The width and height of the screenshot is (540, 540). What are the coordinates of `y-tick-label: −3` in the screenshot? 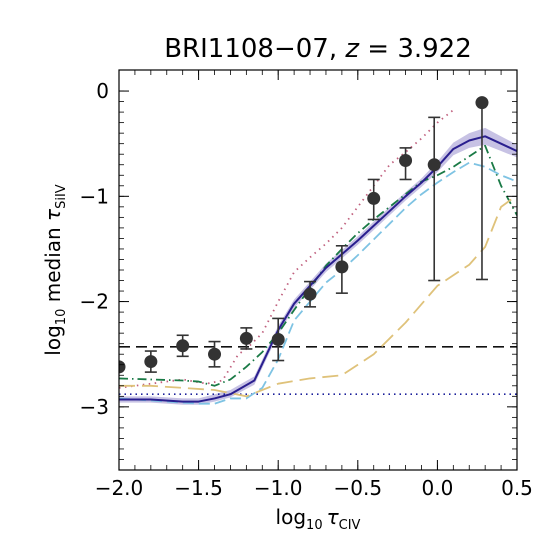 It's located at (94, 407).